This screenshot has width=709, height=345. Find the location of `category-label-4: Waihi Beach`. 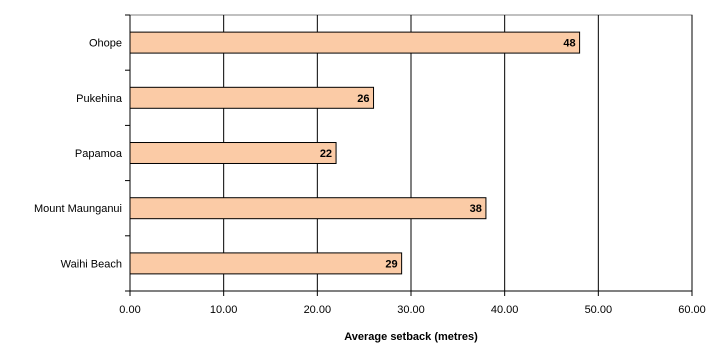

category-label-4: Waihi Beach is located at coordinates (91, 264).